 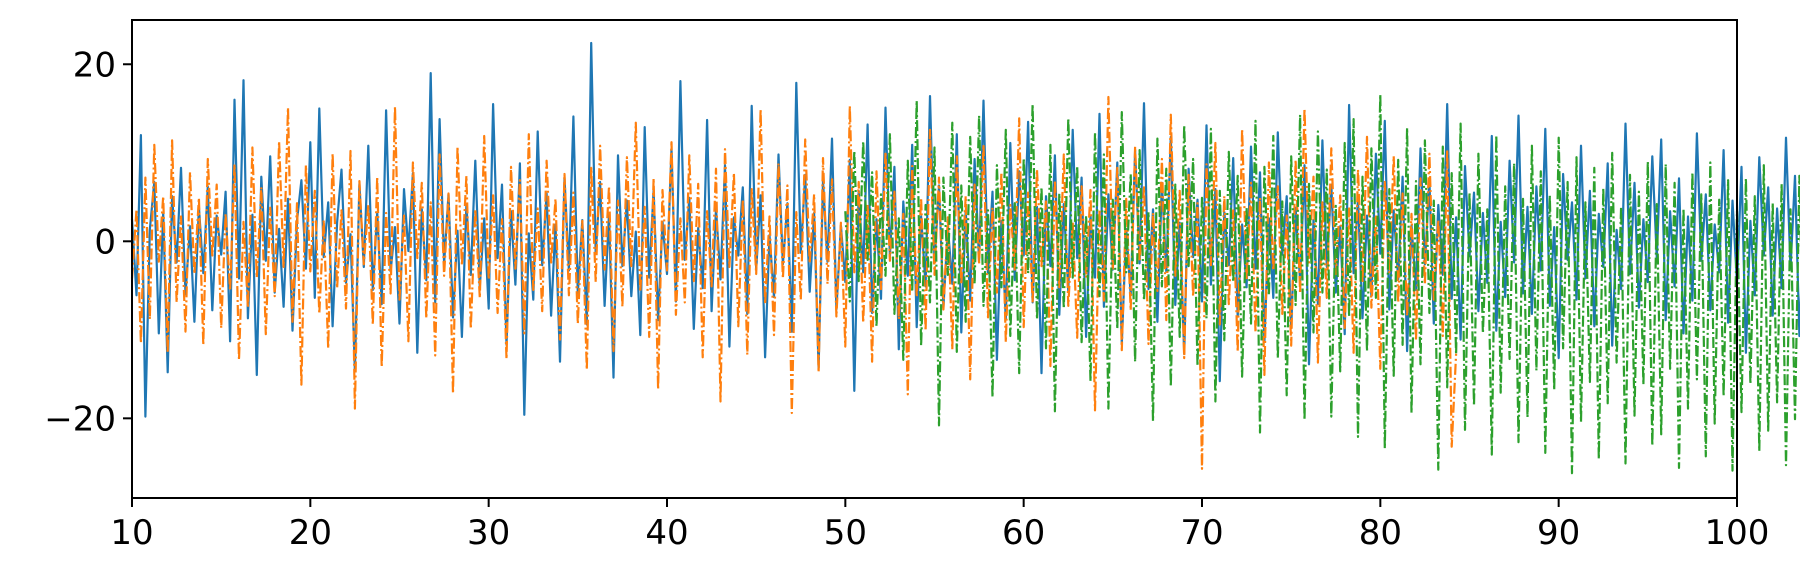 What do you see at coordinates (1558, 533) in the screenshot?
I see `x-tick-label: 90` at bounding box center [1558, 533].